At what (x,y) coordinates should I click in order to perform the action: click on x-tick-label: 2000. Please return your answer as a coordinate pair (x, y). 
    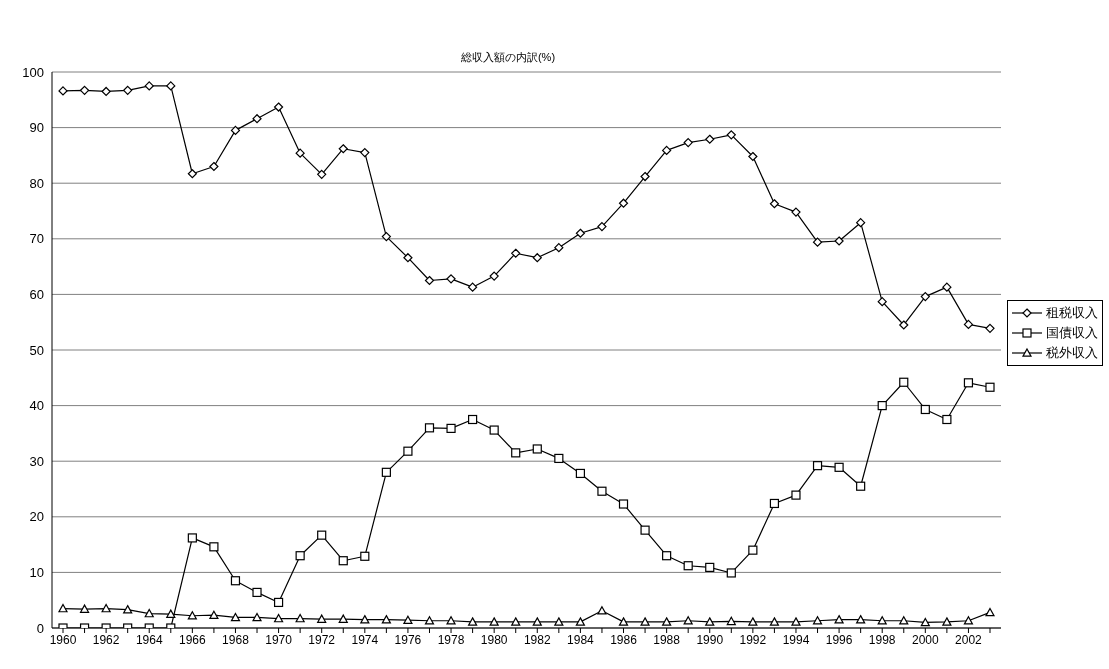
    Looking at the image, I should click on (925, 639).